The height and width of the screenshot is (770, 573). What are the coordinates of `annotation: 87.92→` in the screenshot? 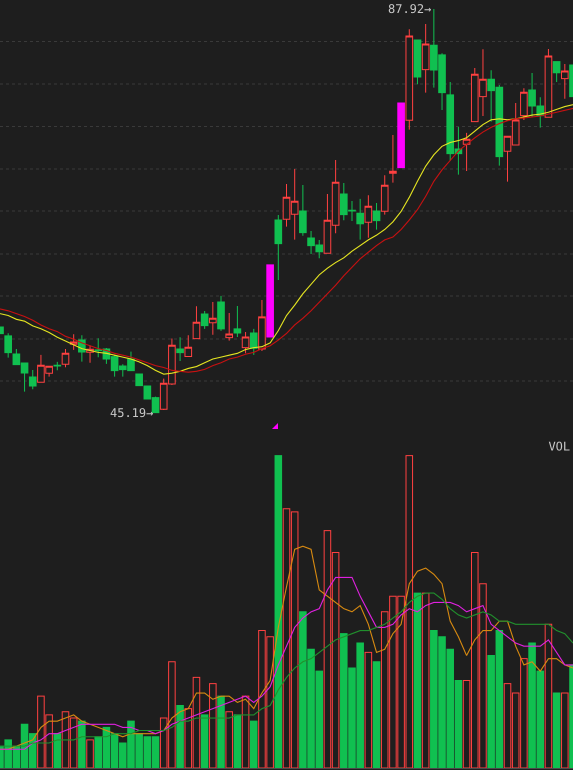 It's located at (410, 9).